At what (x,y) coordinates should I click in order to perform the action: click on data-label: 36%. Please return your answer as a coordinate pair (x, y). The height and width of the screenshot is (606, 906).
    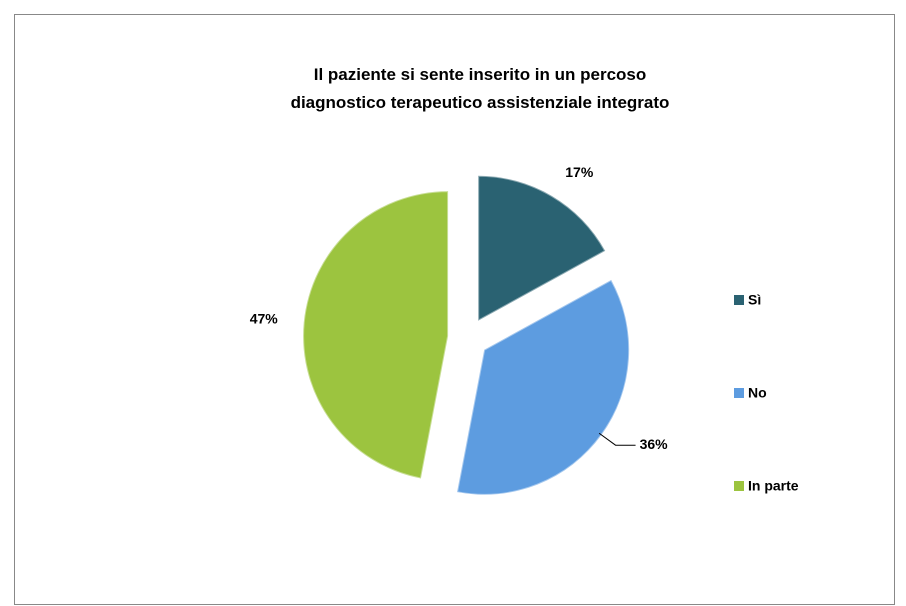
    Looking at the image, I should click on (654, 444).